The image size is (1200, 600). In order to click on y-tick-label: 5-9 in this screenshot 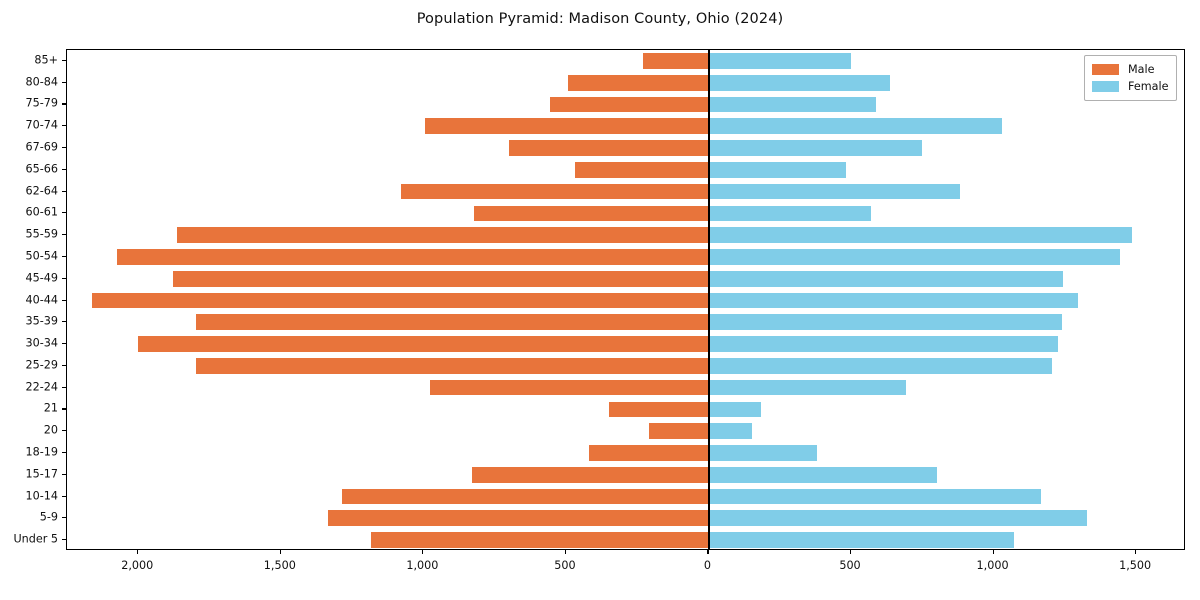, I will do `click(48, 517)`.